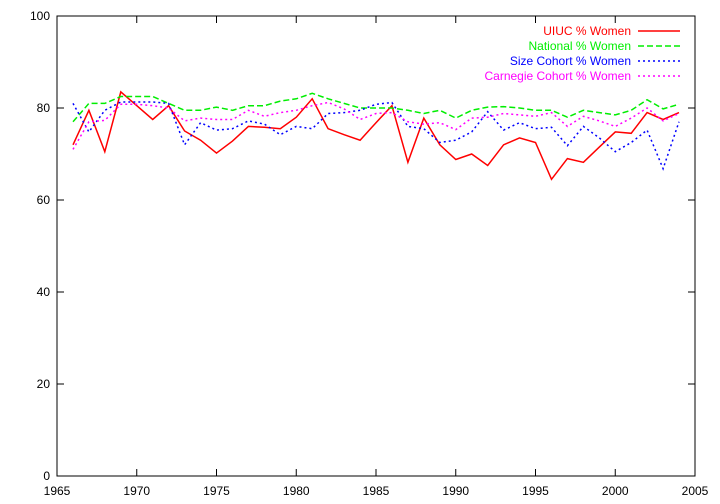 Image resolution: width=720 pixels, height=504 pixels. I want to click on series-line-national-women, so click(376, 107).